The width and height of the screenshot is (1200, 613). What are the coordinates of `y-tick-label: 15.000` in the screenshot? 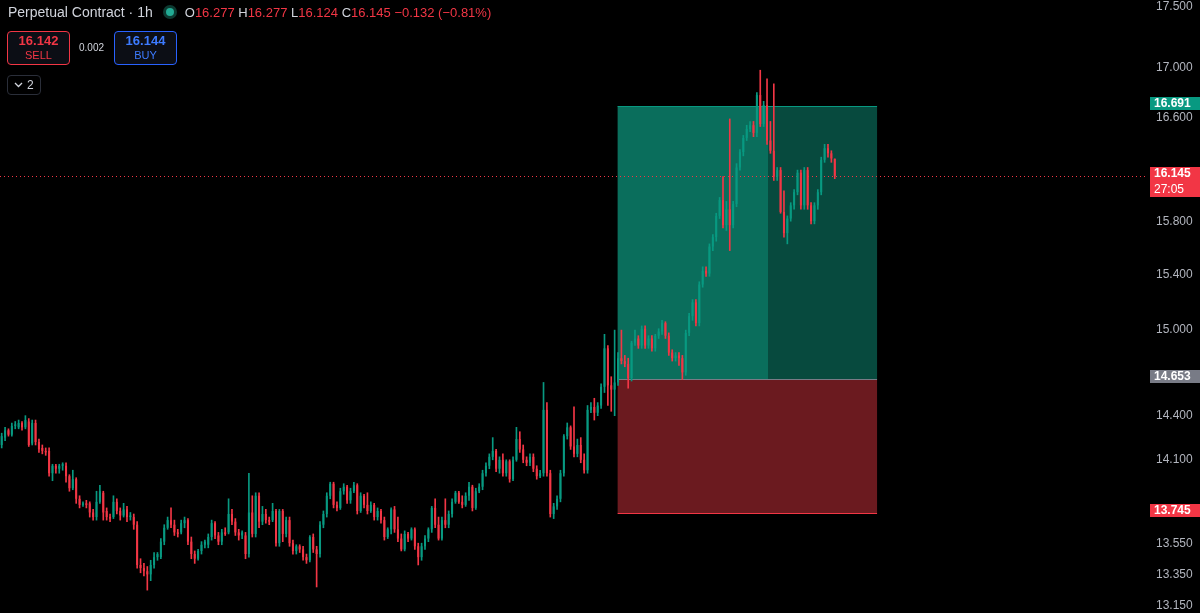 It's located at (1175, 329).